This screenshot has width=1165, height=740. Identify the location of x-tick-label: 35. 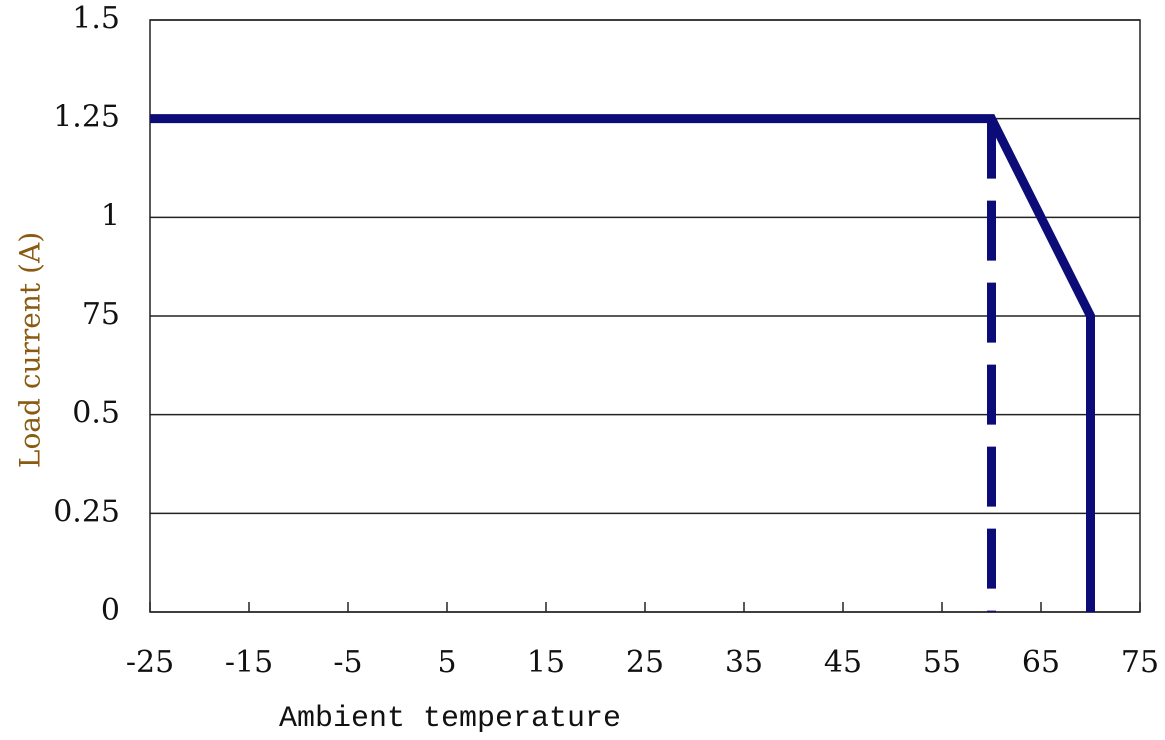
(744, 662).